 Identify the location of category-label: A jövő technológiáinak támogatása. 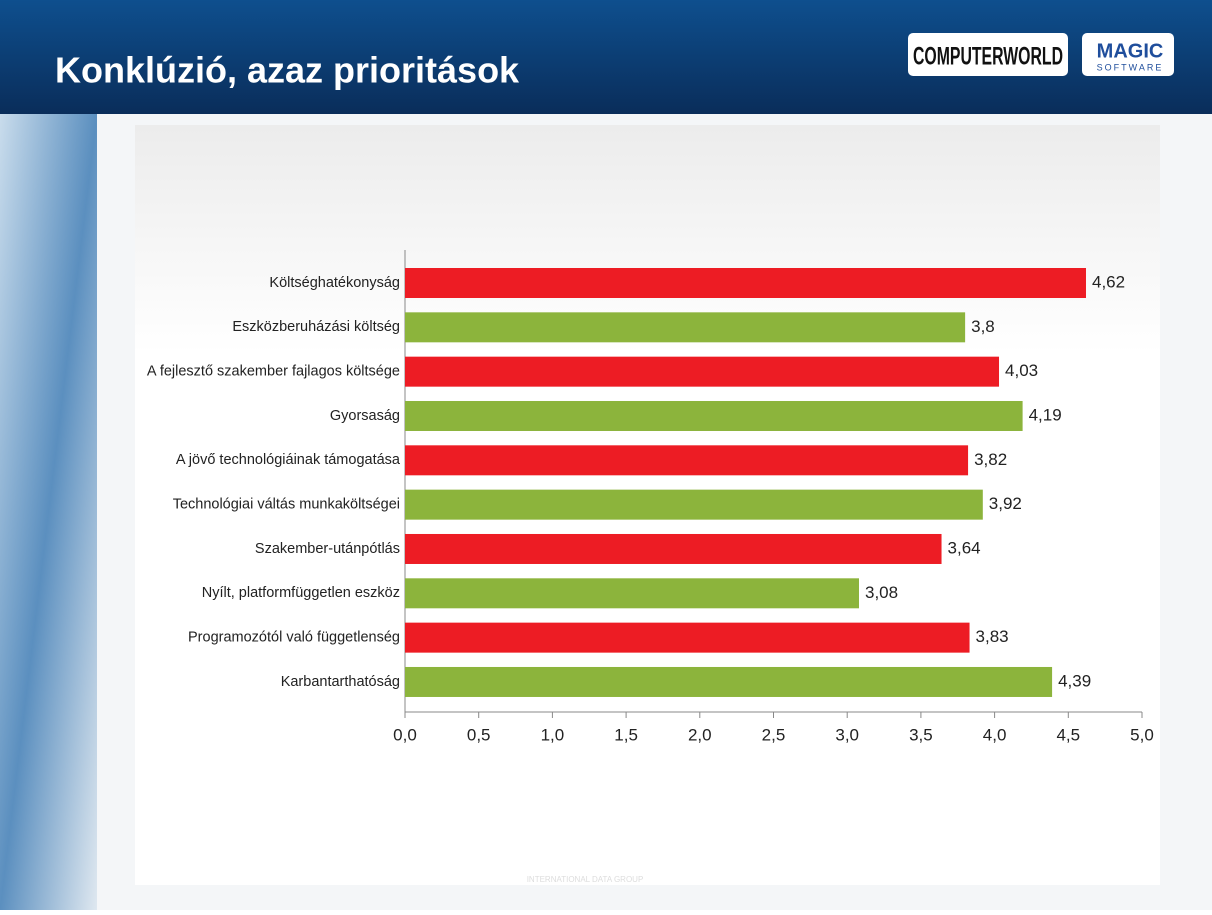
(288, 460).